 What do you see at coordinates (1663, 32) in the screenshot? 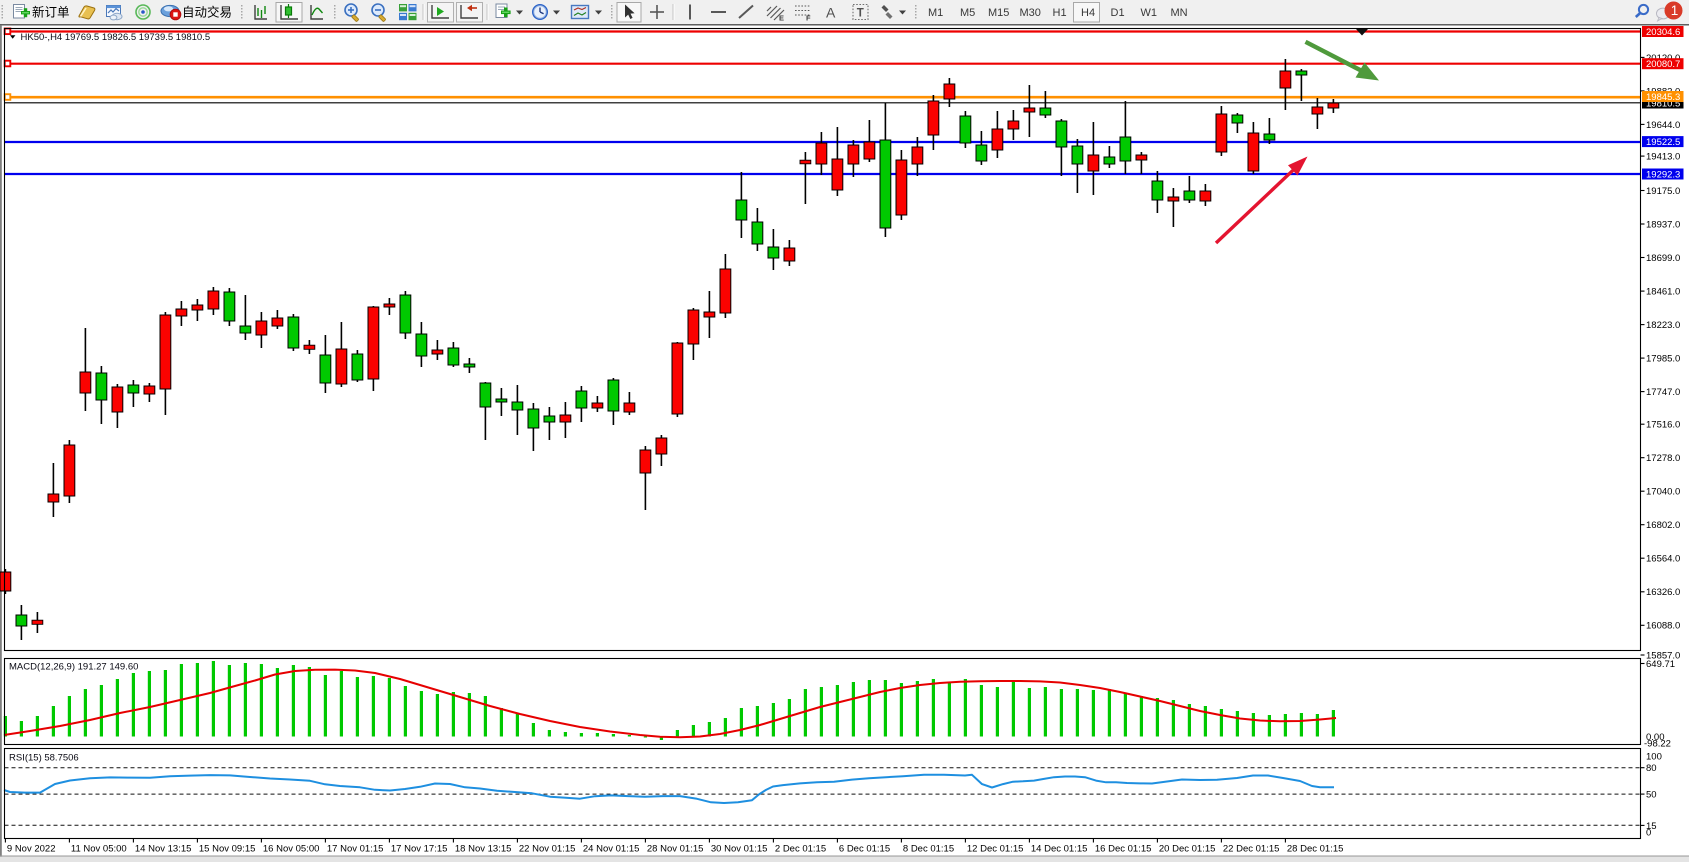
I see `svg-text: 20304.6` at bounding box center [1663, 32].